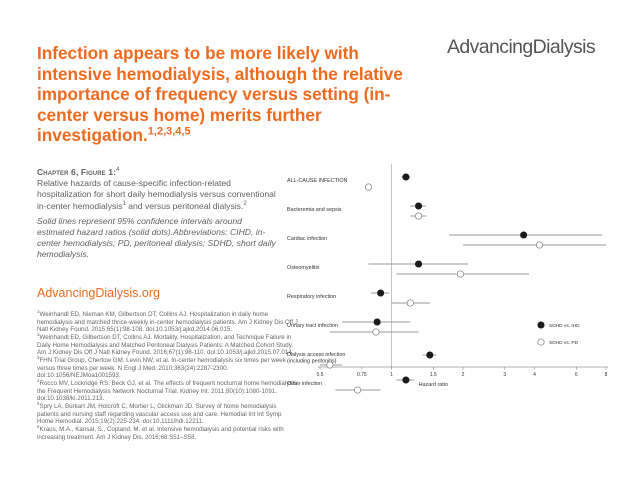  What do you see at coordinates (38, 357) in the screenshot?
I see `reference-number: 3` at bounding box center [38, 357].